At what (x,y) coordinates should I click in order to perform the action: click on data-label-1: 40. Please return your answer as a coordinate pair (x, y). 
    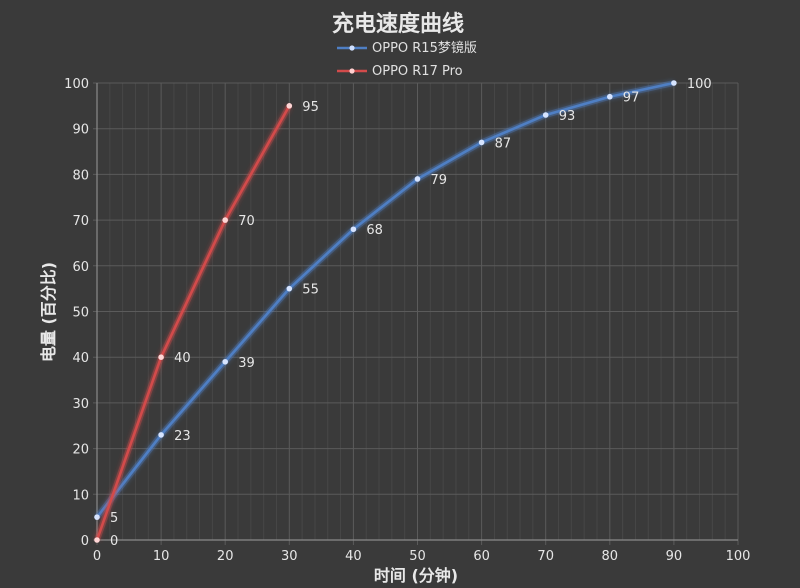
    Looking at the image, I should click on (182, 358).